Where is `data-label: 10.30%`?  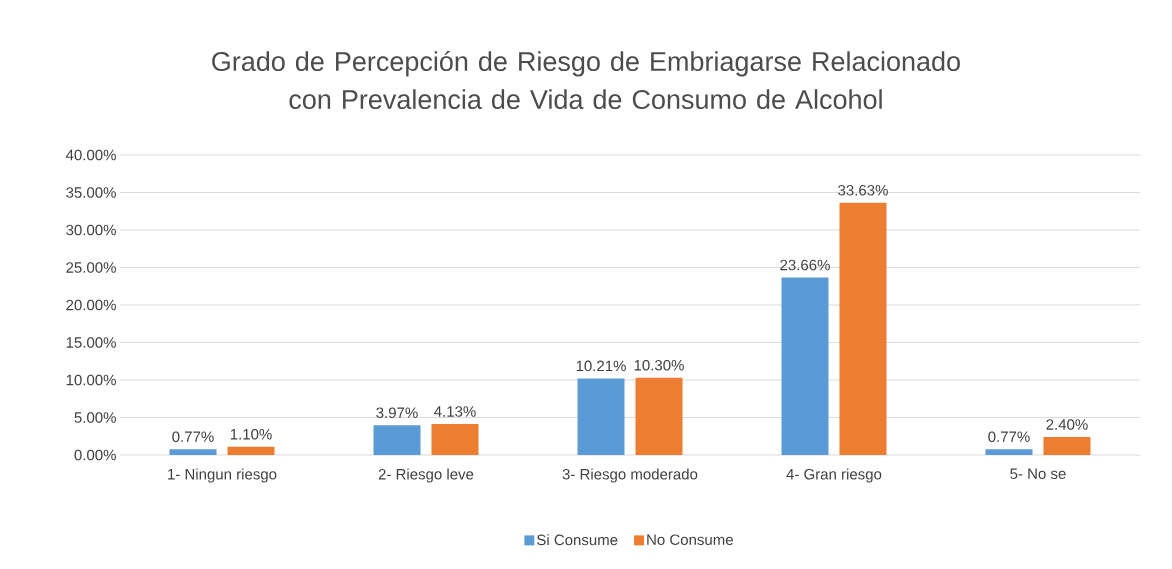
data-label: 10.30% is located at coordinates (659, 365).